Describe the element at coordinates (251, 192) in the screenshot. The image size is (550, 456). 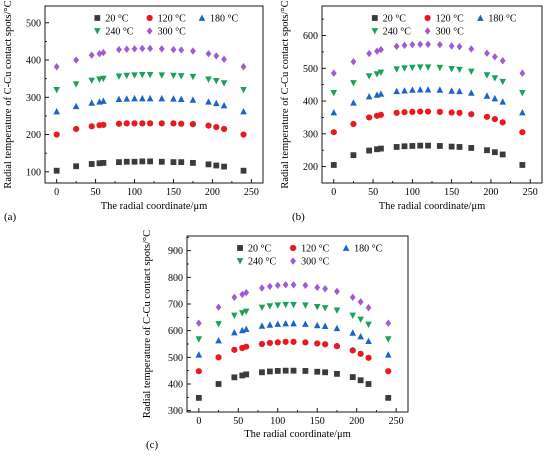
I see `x-tick-label: 250` at that location.